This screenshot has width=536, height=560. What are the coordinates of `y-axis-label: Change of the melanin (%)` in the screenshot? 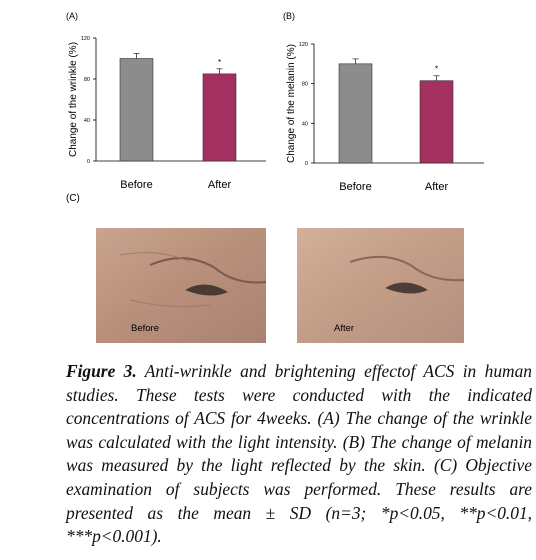 It's located at (291, 103).